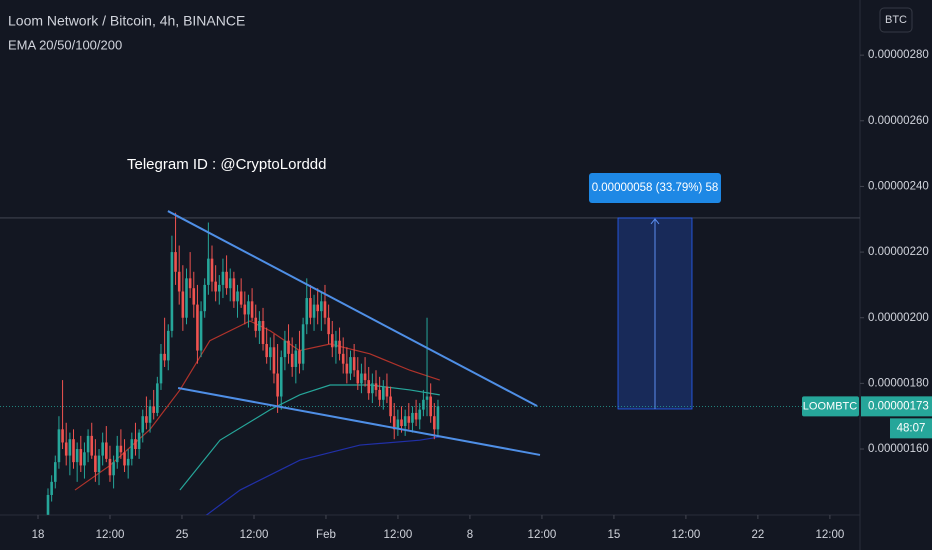  What do you see at coordinates (757, 535) in the screenshot?
I see `x-tick-label: 22` at bounding box center [757, 535].